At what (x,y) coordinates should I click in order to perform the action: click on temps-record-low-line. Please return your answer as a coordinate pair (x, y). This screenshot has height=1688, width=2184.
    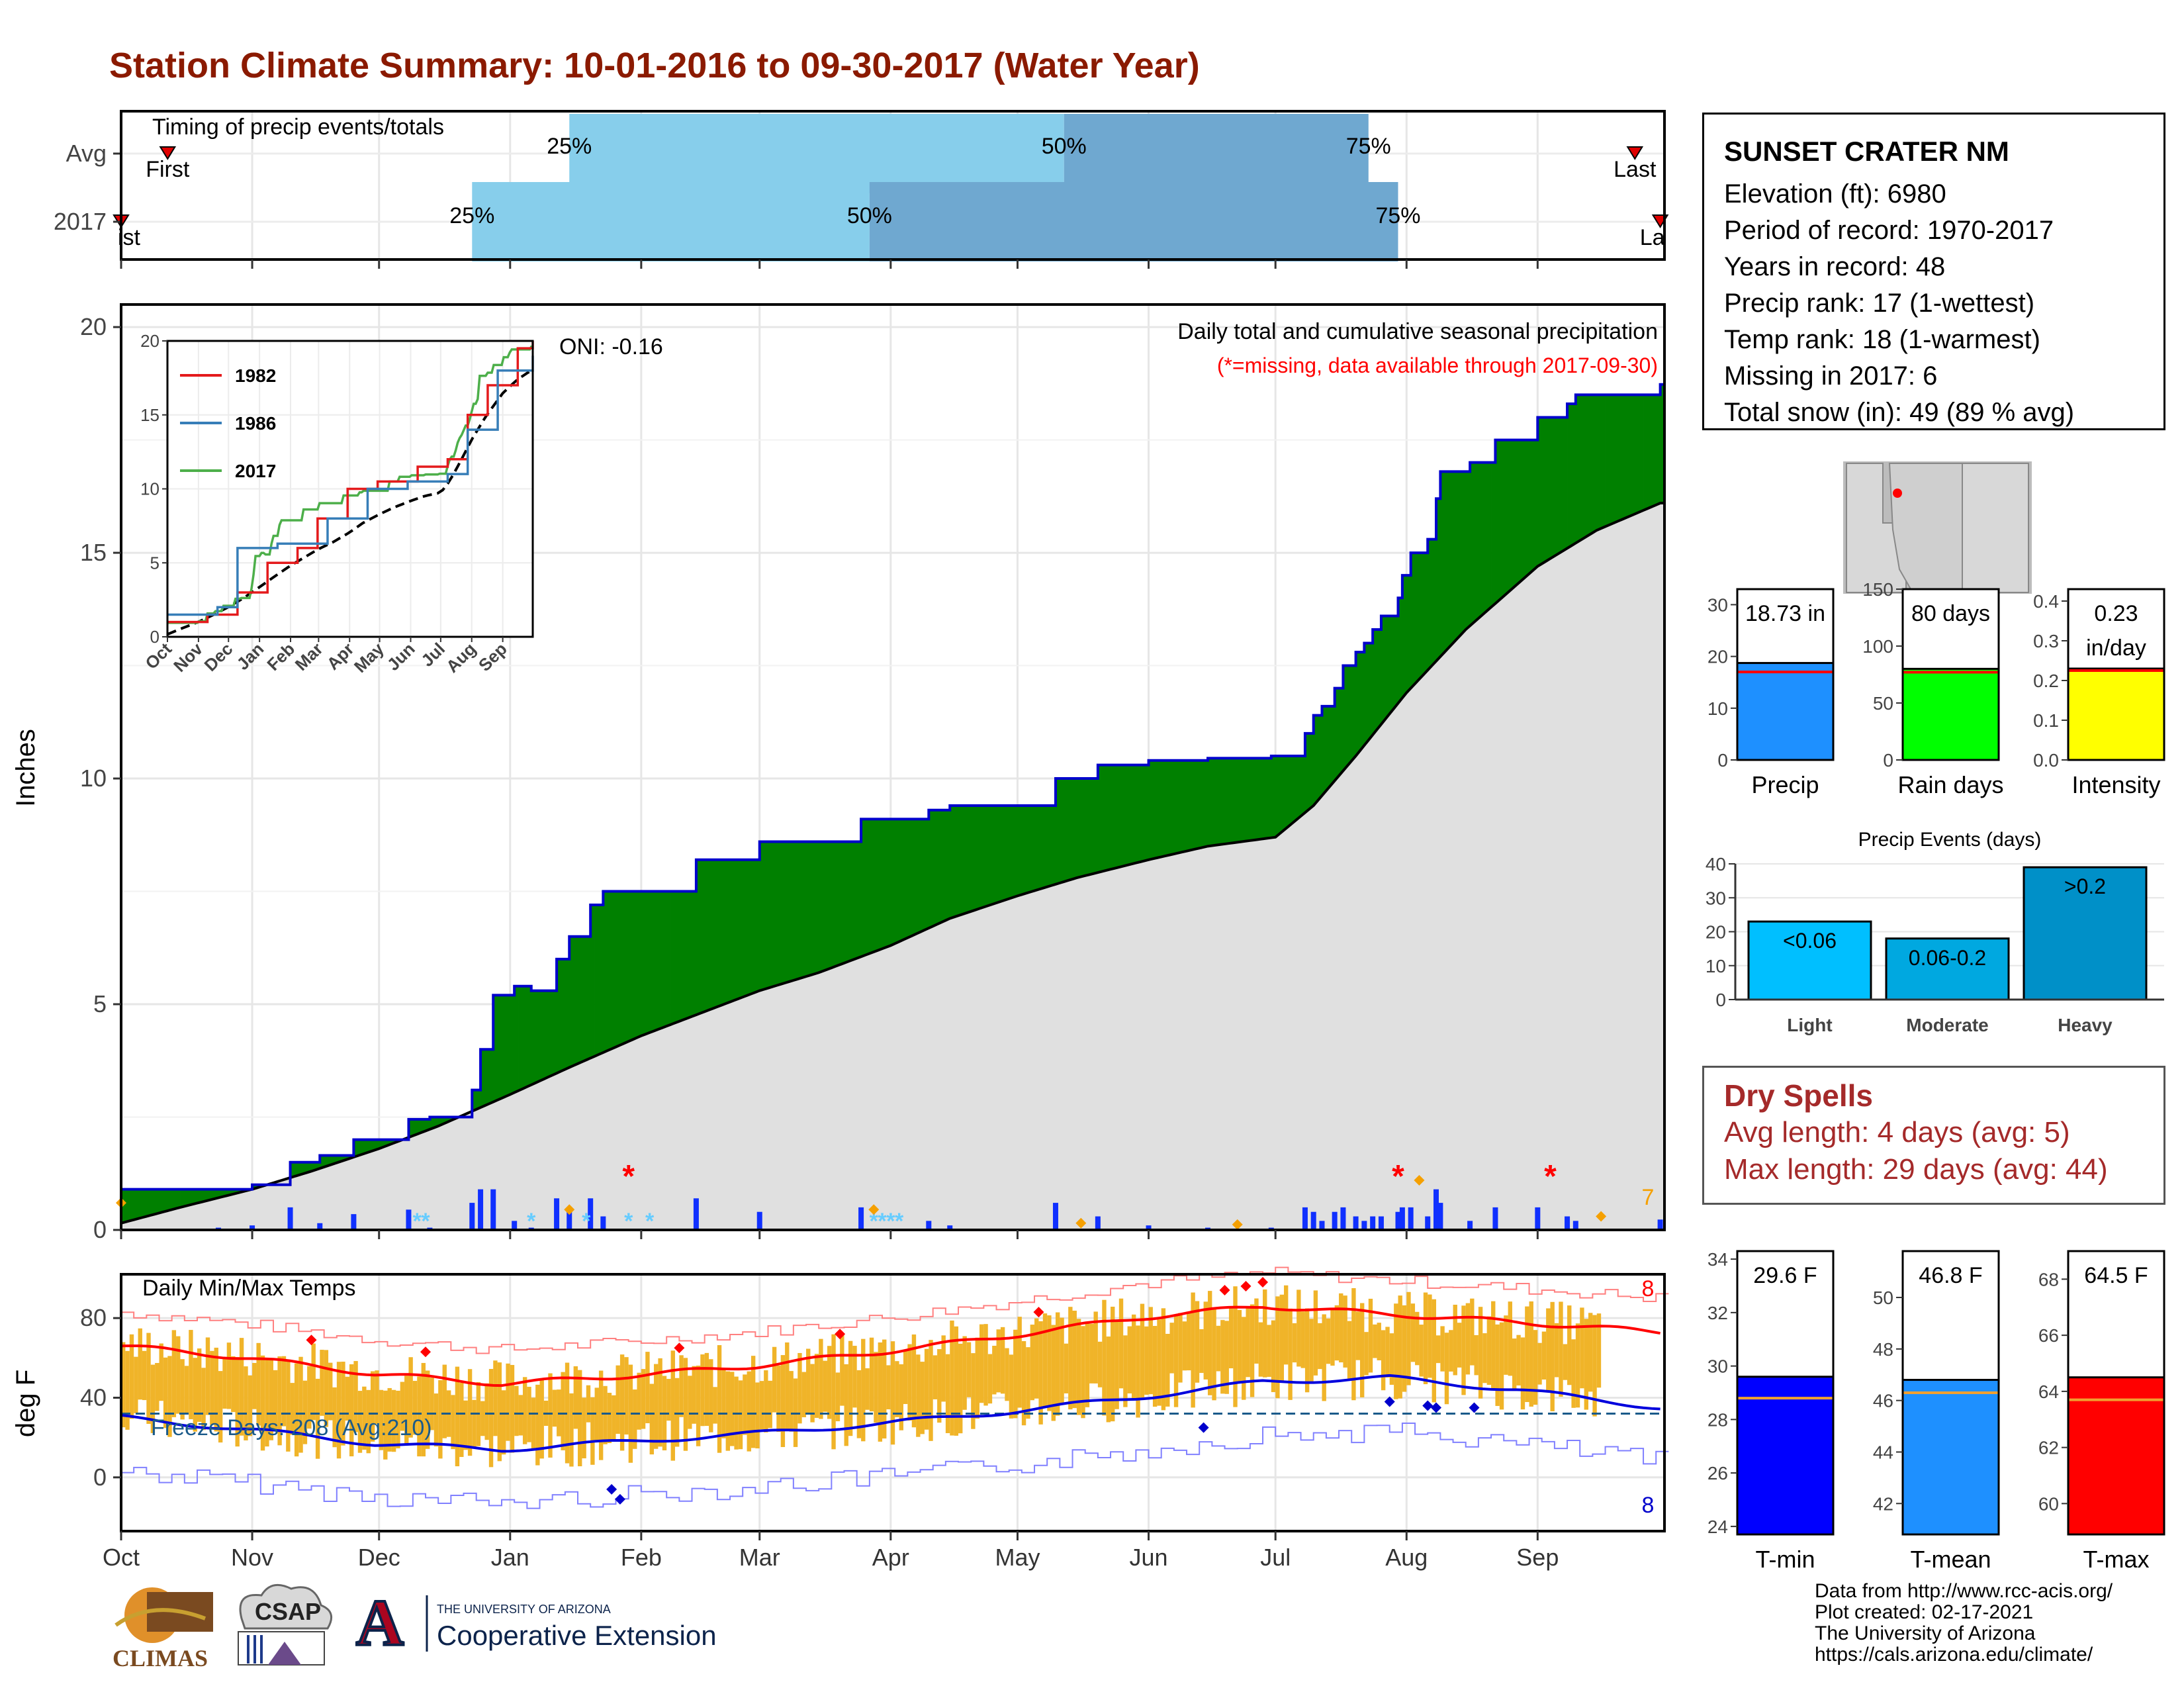
    Looking at the image, I should click on (895, 1466).